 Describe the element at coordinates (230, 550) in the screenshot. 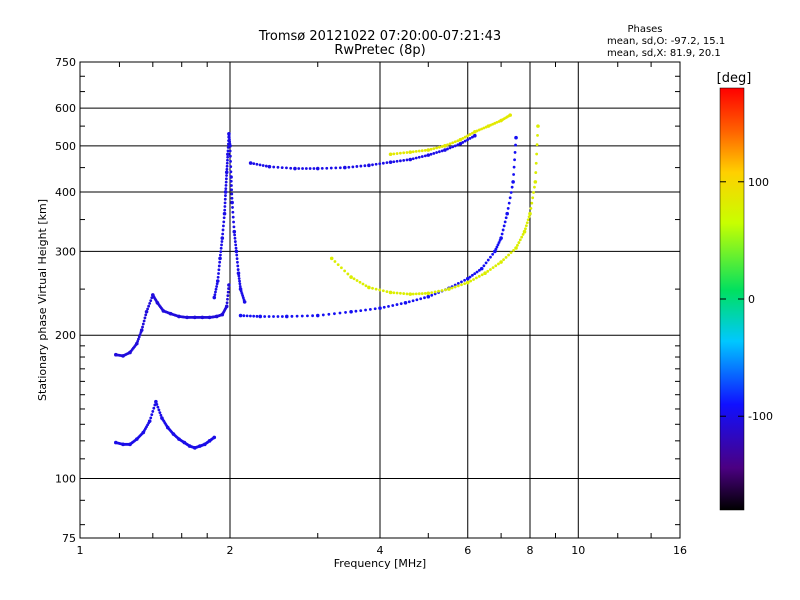

I see `x-tick-label: 2` at that location.